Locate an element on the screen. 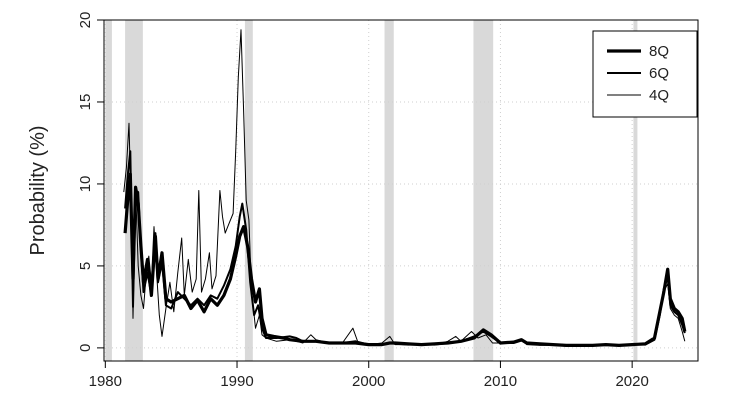  x-tick-label-1980: 1980 is located at coordinates (105, 381).